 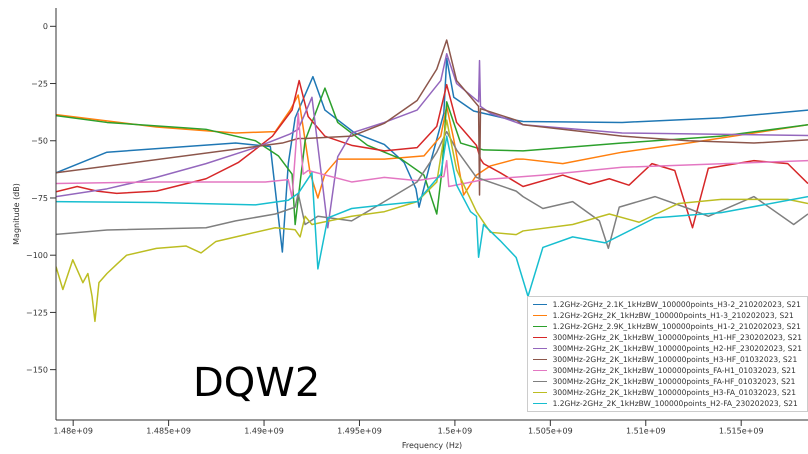 I want to click on y-axis-title: Magnitude (dB), so click(x=16, y=214).